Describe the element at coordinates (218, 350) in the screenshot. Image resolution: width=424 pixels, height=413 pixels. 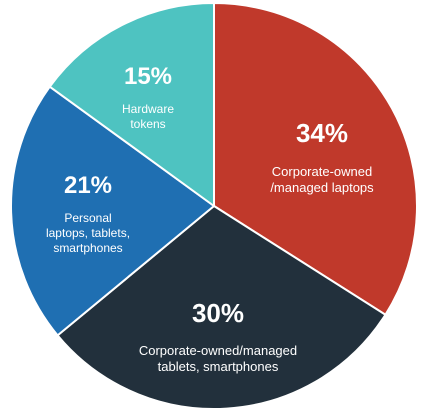
I see `slice-category-label: Corporate-owned/managed` at that location.